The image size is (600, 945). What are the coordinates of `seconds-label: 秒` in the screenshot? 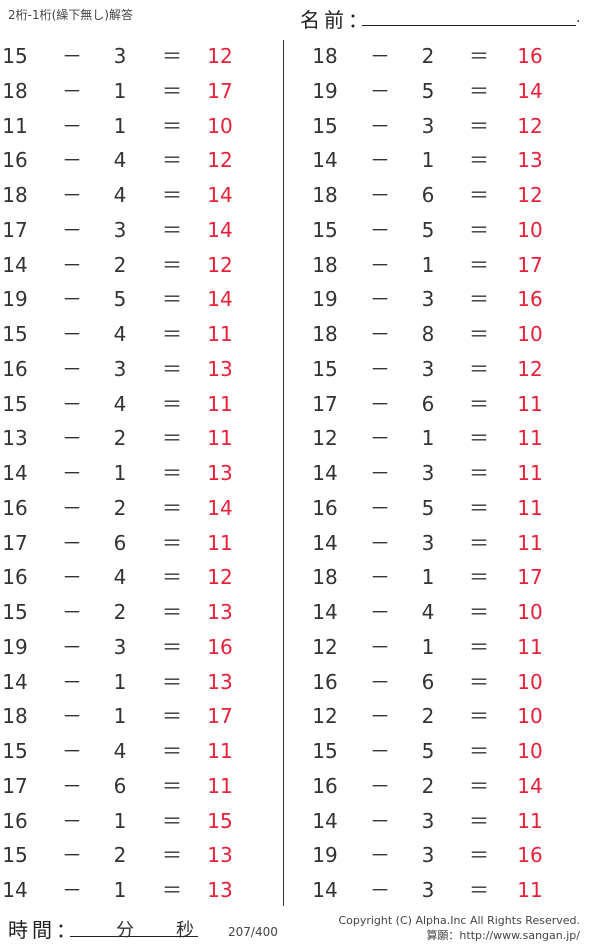 It's located at (185, 930).